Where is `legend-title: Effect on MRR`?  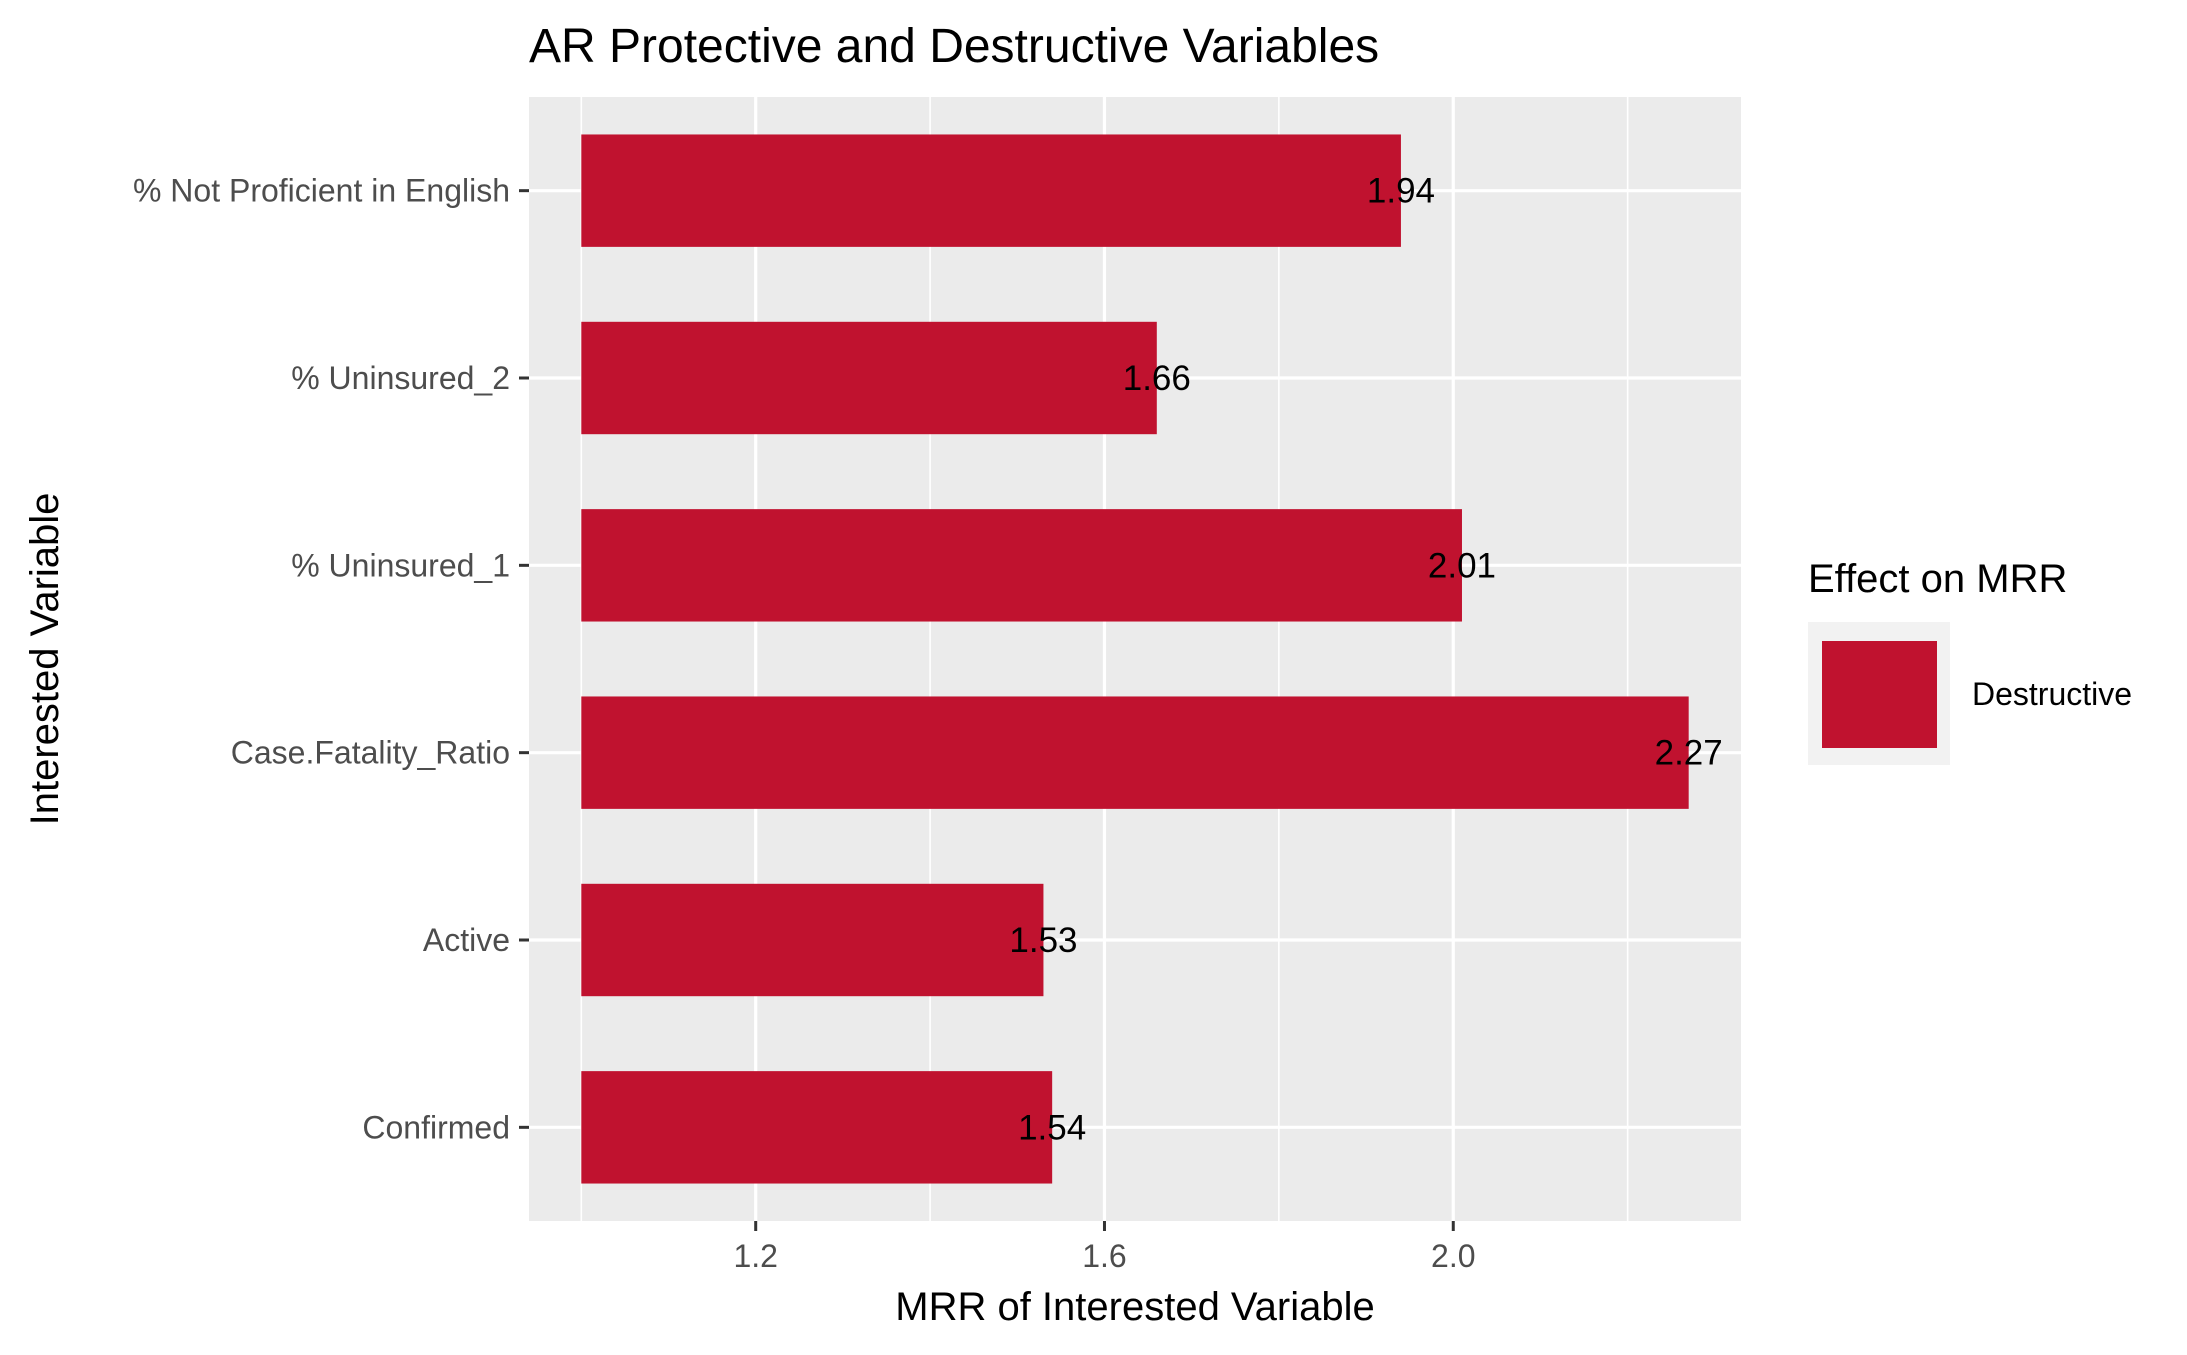 legend-title: Effect on MRR is located at coordinates (1937, 579).